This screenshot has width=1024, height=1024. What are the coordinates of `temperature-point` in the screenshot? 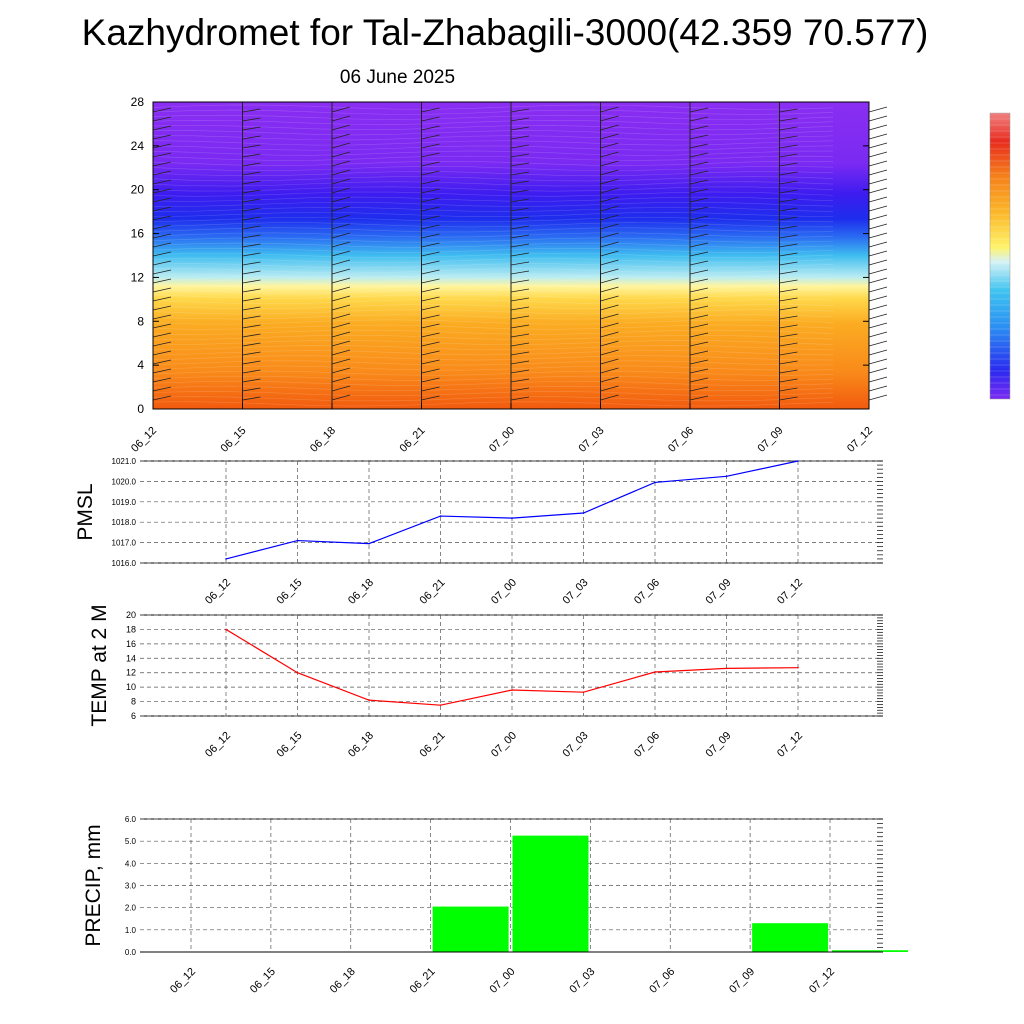 It's located at (726, 668).